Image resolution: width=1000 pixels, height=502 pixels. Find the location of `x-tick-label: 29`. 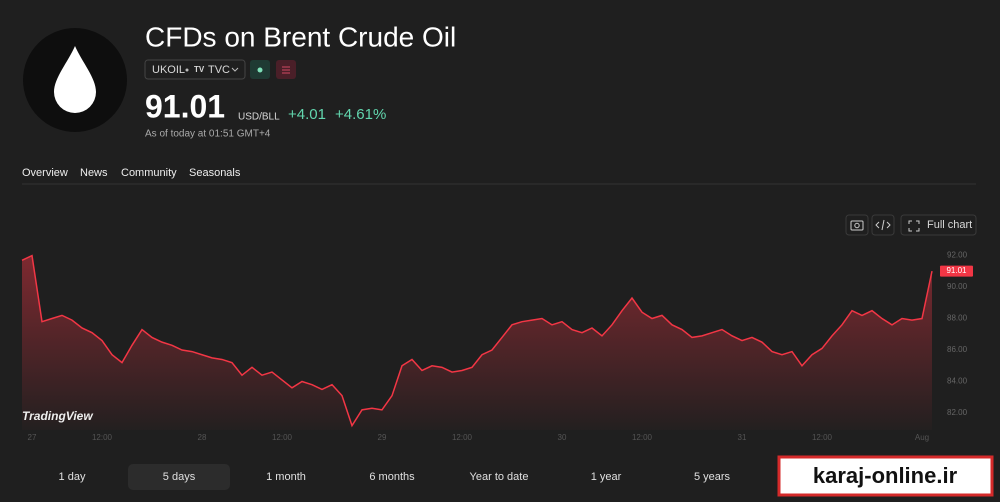

x-tick-label: 29 is located at coordinates (382, 437).